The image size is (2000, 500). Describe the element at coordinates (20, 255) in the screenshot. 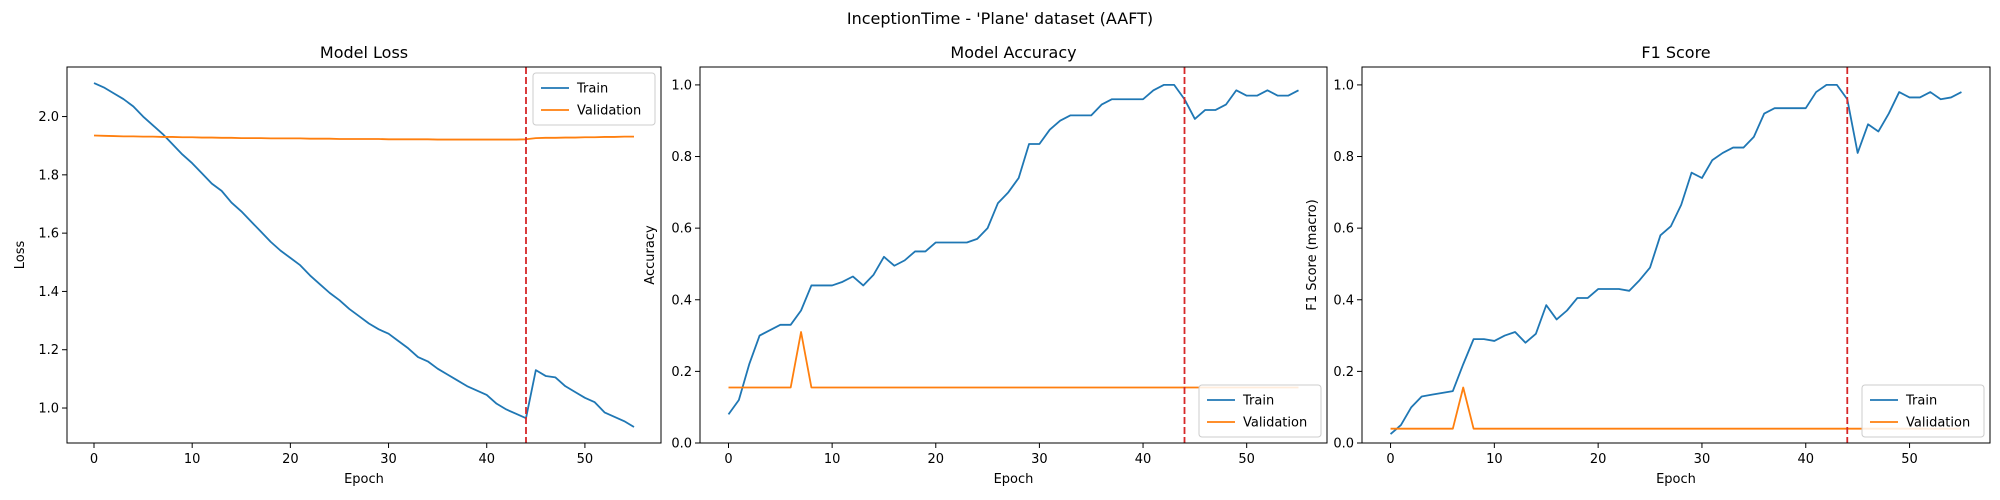

I see `y-axis-label: Loss` at that location.